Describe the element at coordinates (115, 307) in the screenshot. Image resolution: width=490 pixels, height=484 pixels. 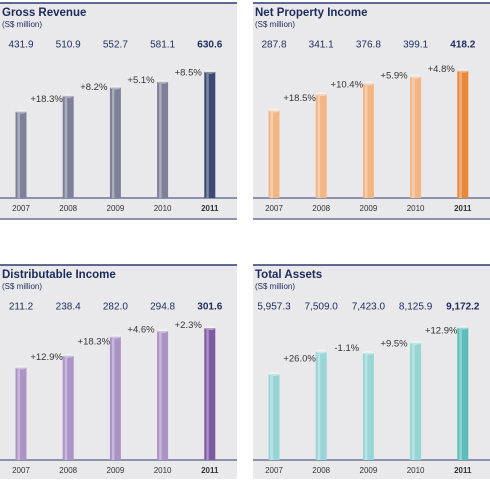
I see `value-label: 282.0` at that location.